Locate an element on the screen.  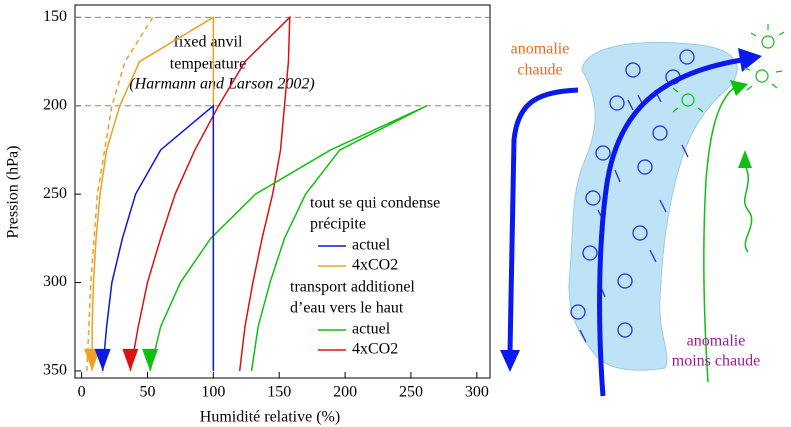
y-tick-label: 300 is located at coordinates (55, 281).